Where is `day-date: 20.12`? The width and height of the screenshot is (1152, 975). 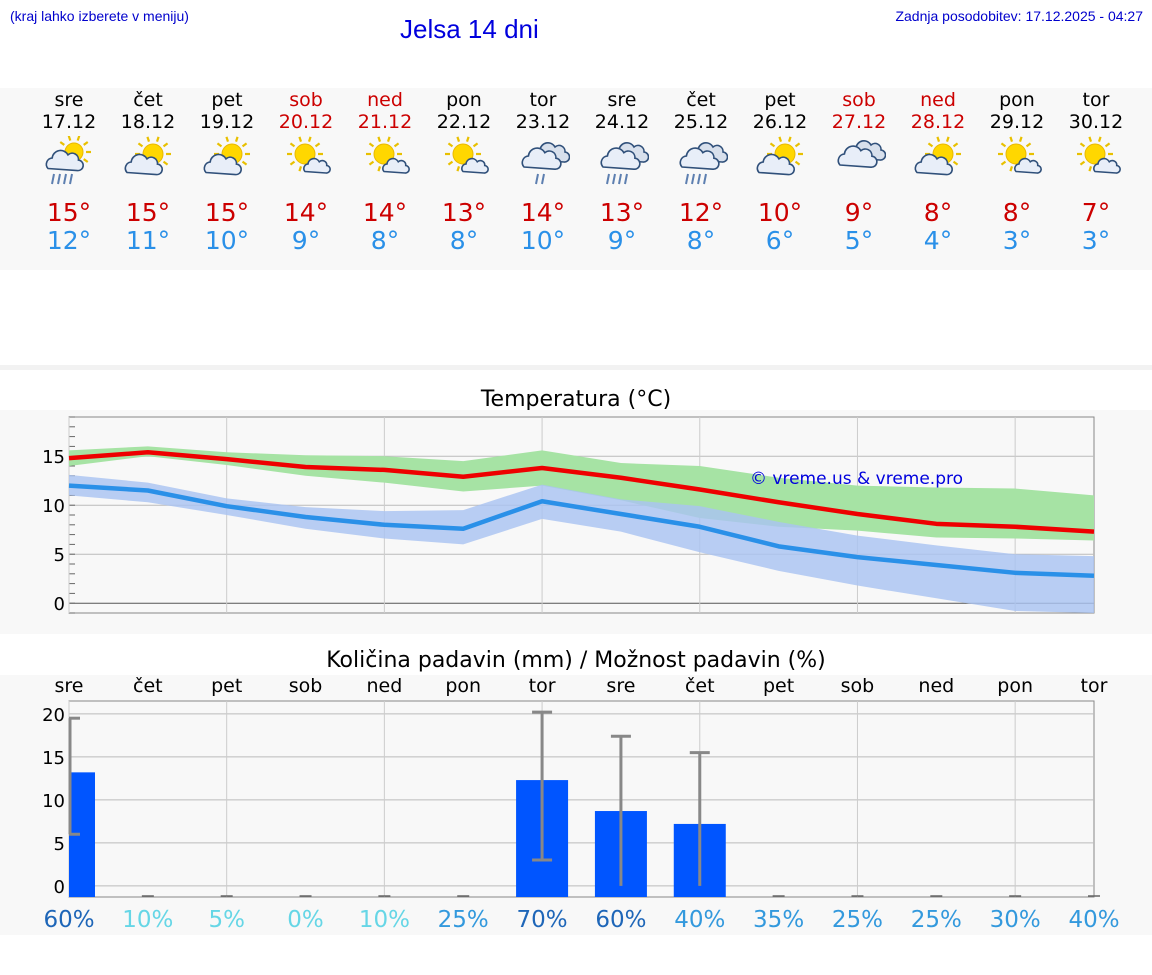 day-date: 20.12 is located at coordinates (306, 122).